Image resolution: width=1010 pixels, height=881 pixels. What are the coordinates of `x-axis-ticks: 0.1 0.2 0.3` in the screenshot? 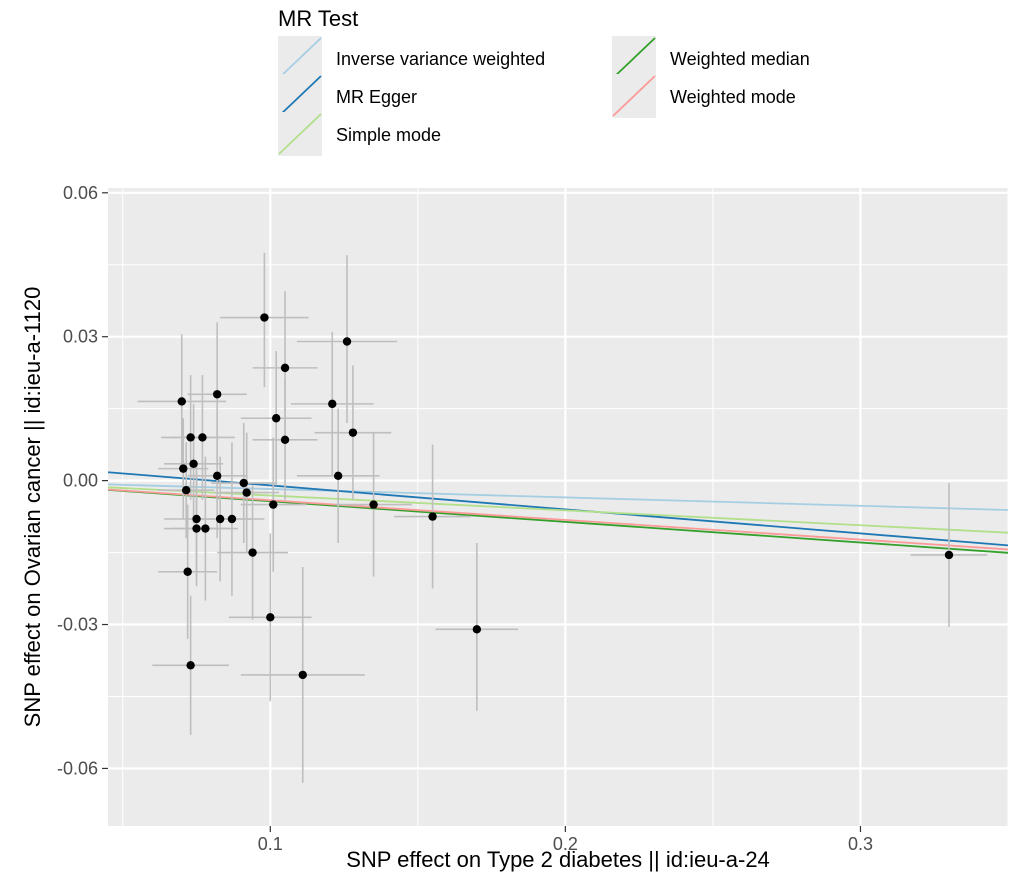 It's located at (565, 840).